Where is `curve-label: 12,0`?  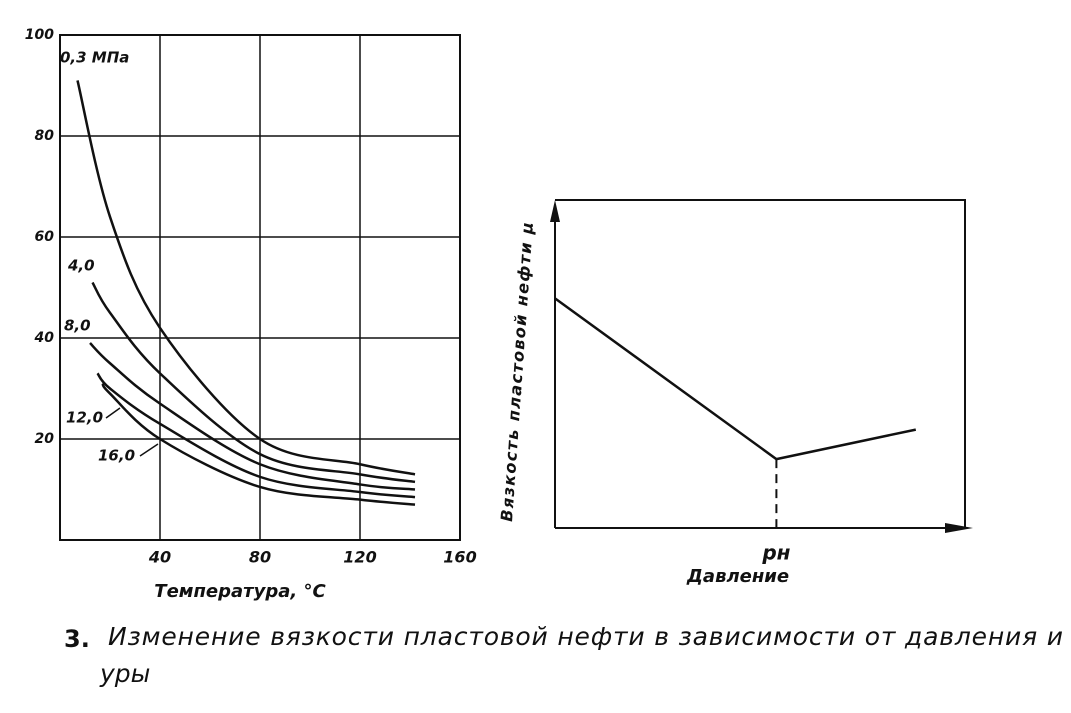 curve-label: 12,0 is located at coordinates (84, 418).